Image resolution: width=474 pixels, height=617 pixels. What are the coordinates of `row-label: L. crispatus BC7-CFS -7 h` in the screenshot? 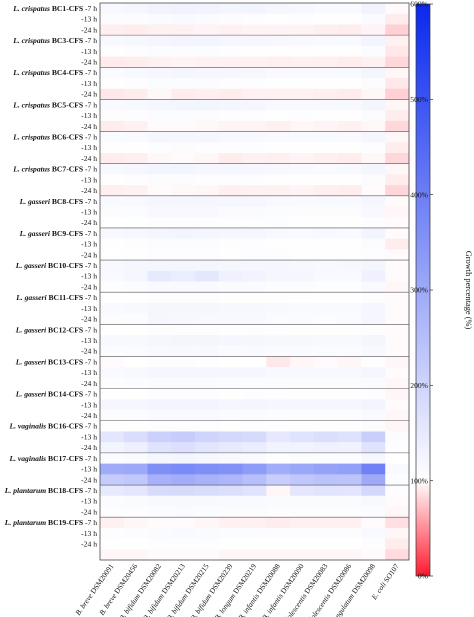 It's located at (54, 169).